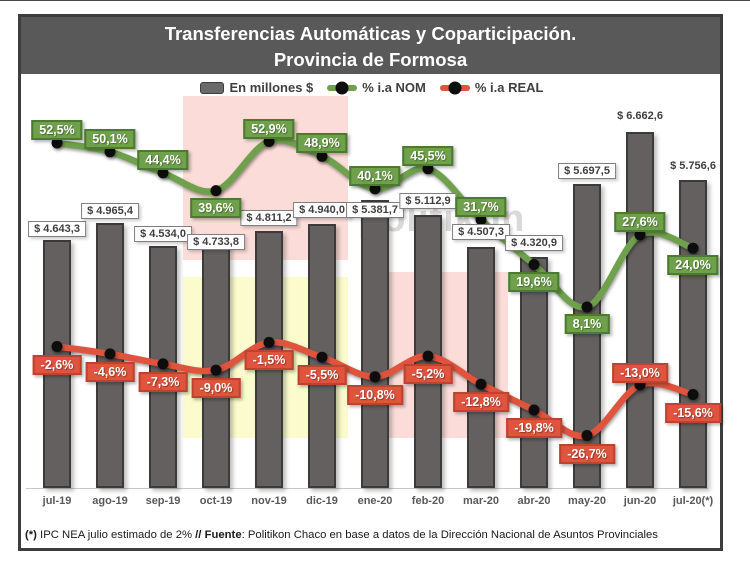  I want to click on bar-value-label-feb-20: $ 5.112,9, so click(428, 200).